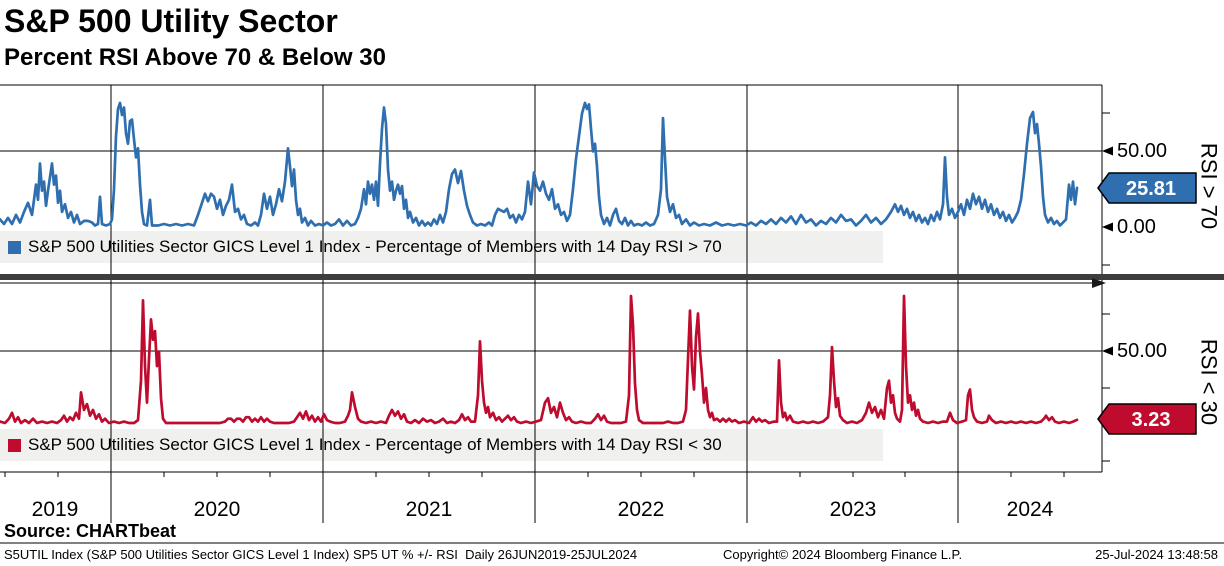  I want to click on legend-swatch-blue, so click(14, 247).